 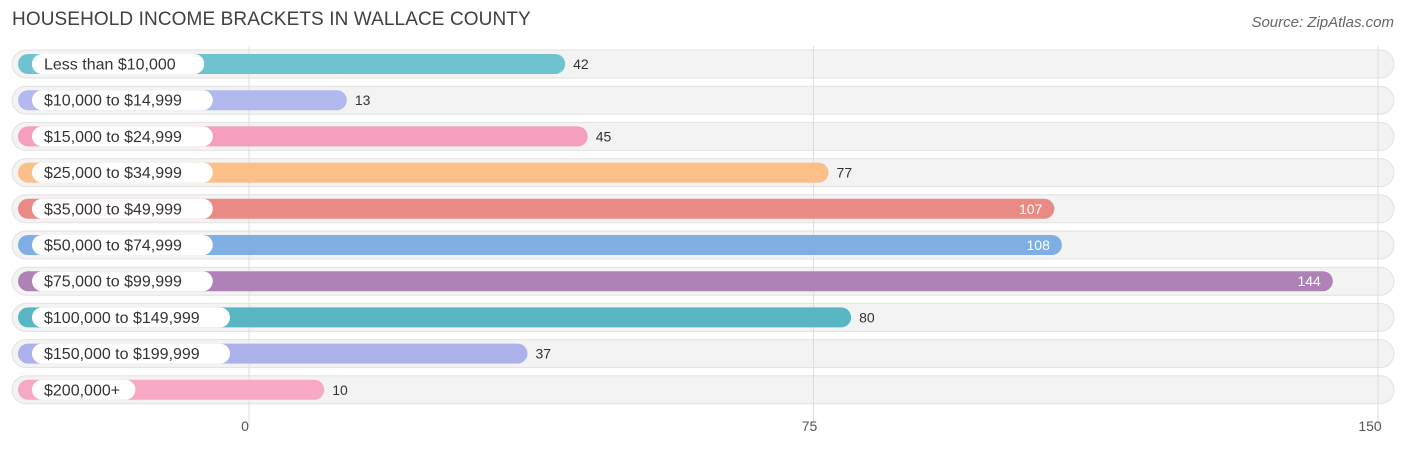 I want to click on category-label: $35,000 to $49,999, so click(x=113, y=209).